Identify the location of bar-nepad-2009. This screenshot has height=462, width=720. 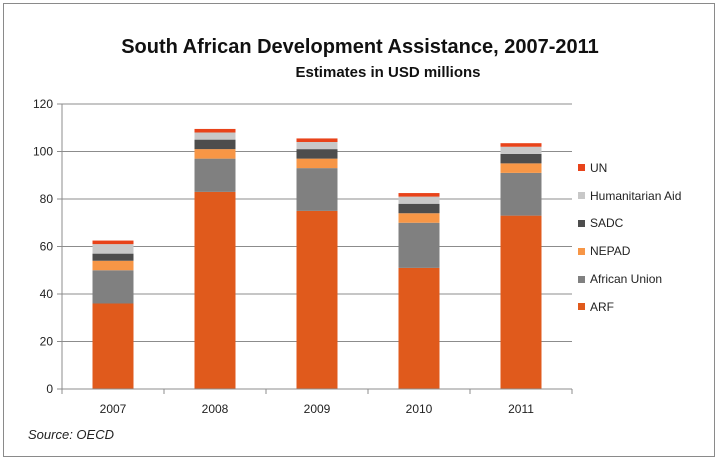
(317, 163).